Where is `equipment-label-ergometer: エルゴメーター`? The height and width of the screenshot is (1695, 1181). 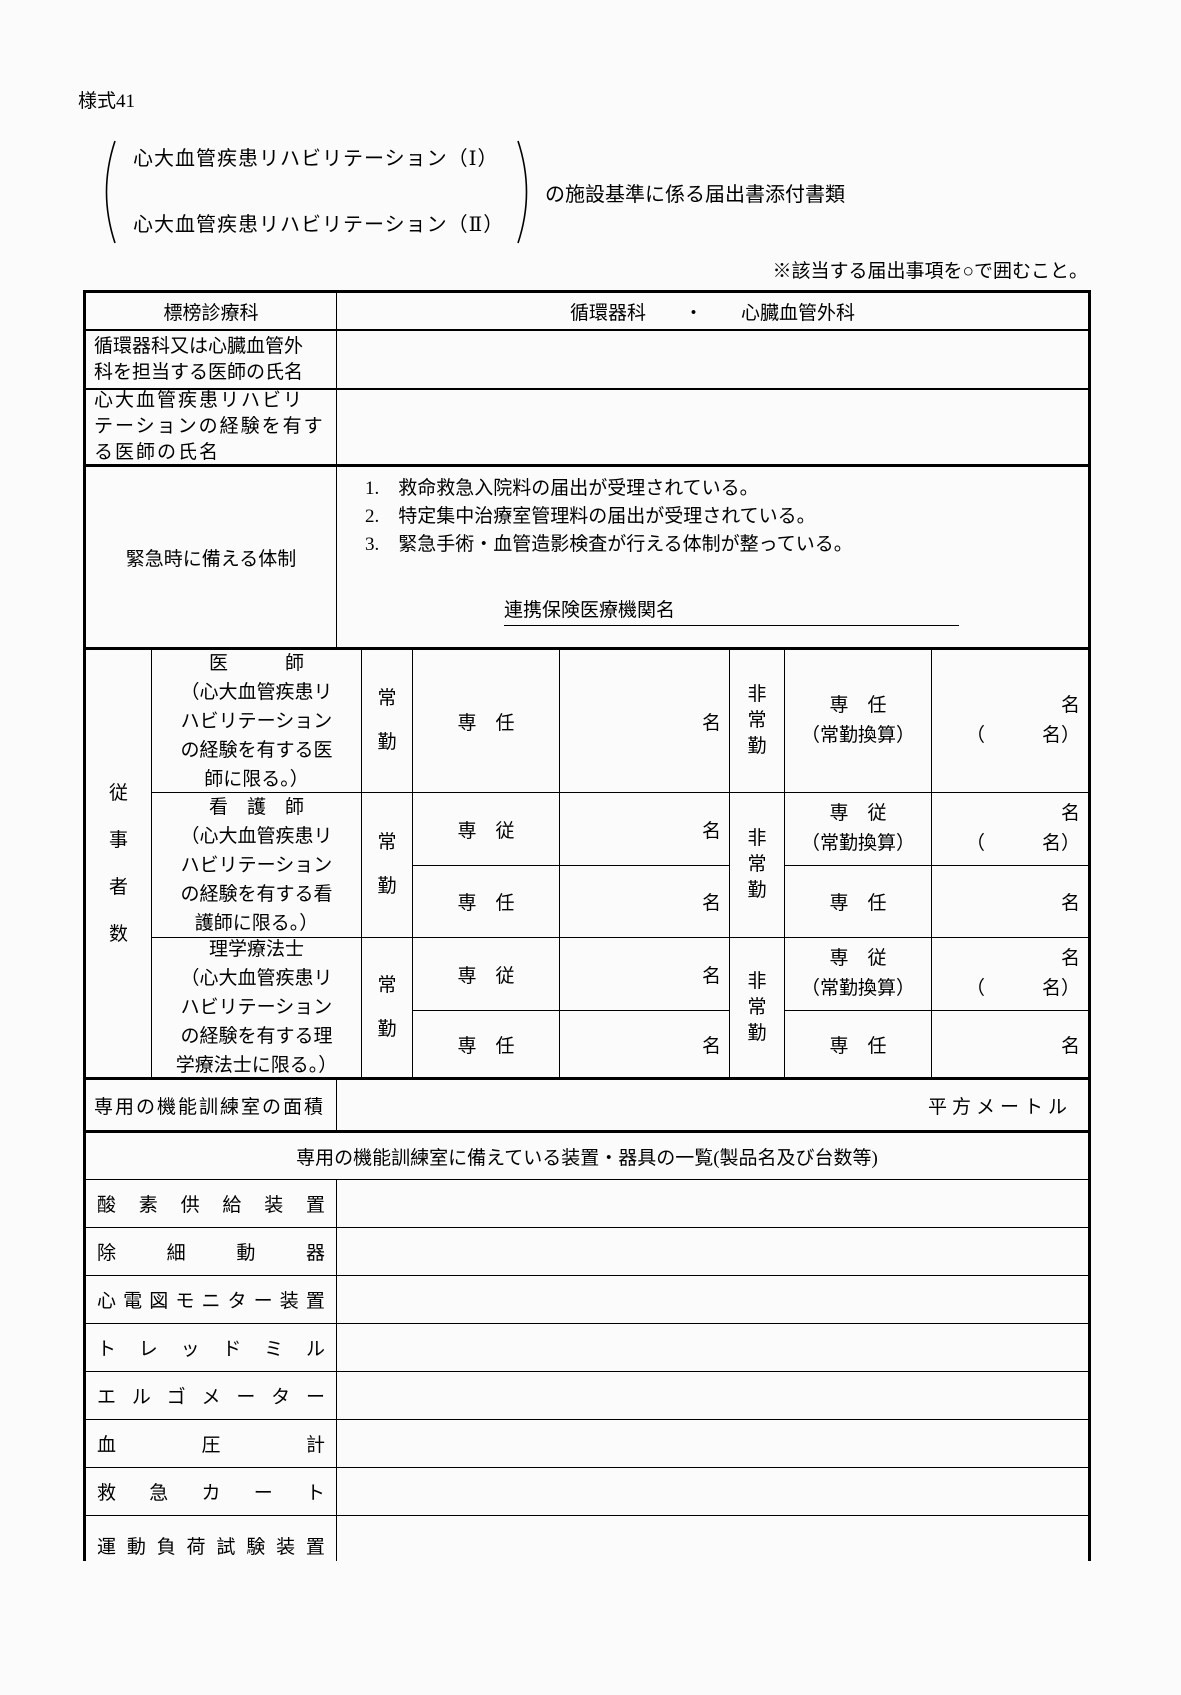
equipment-label-ergometer: エルゴメーター is located at coordinates (211, 1396).